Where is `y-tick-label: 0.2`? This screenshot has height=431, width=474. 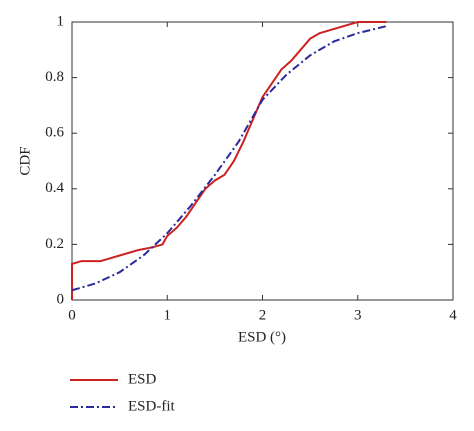
y-tick-label: 0.2 is located at coordinates (54, 244).